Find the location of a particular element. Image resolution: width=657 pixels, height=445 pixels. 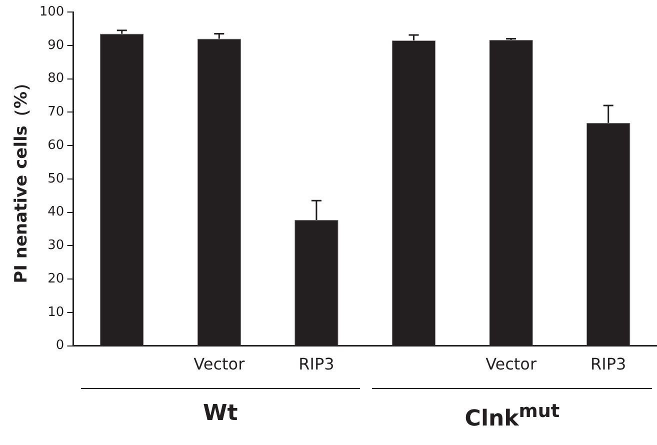

text: Wt is located at coordinates (220, 413).